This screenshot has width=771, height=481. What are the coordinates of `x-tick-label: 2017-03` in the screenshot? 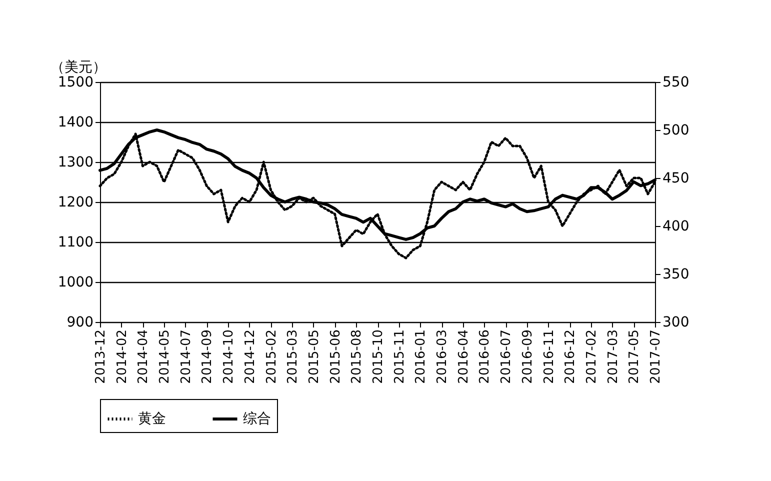 It's located at (613, 357).